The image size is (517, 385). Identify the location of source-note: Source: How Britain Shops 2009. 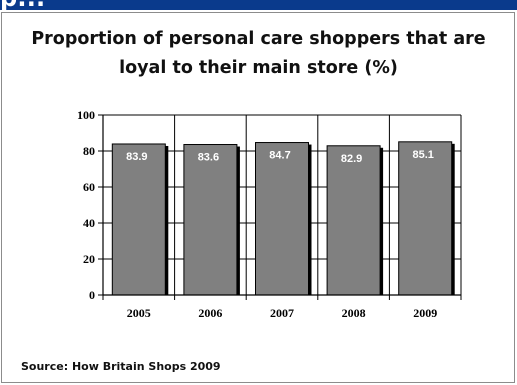
(121, 366).